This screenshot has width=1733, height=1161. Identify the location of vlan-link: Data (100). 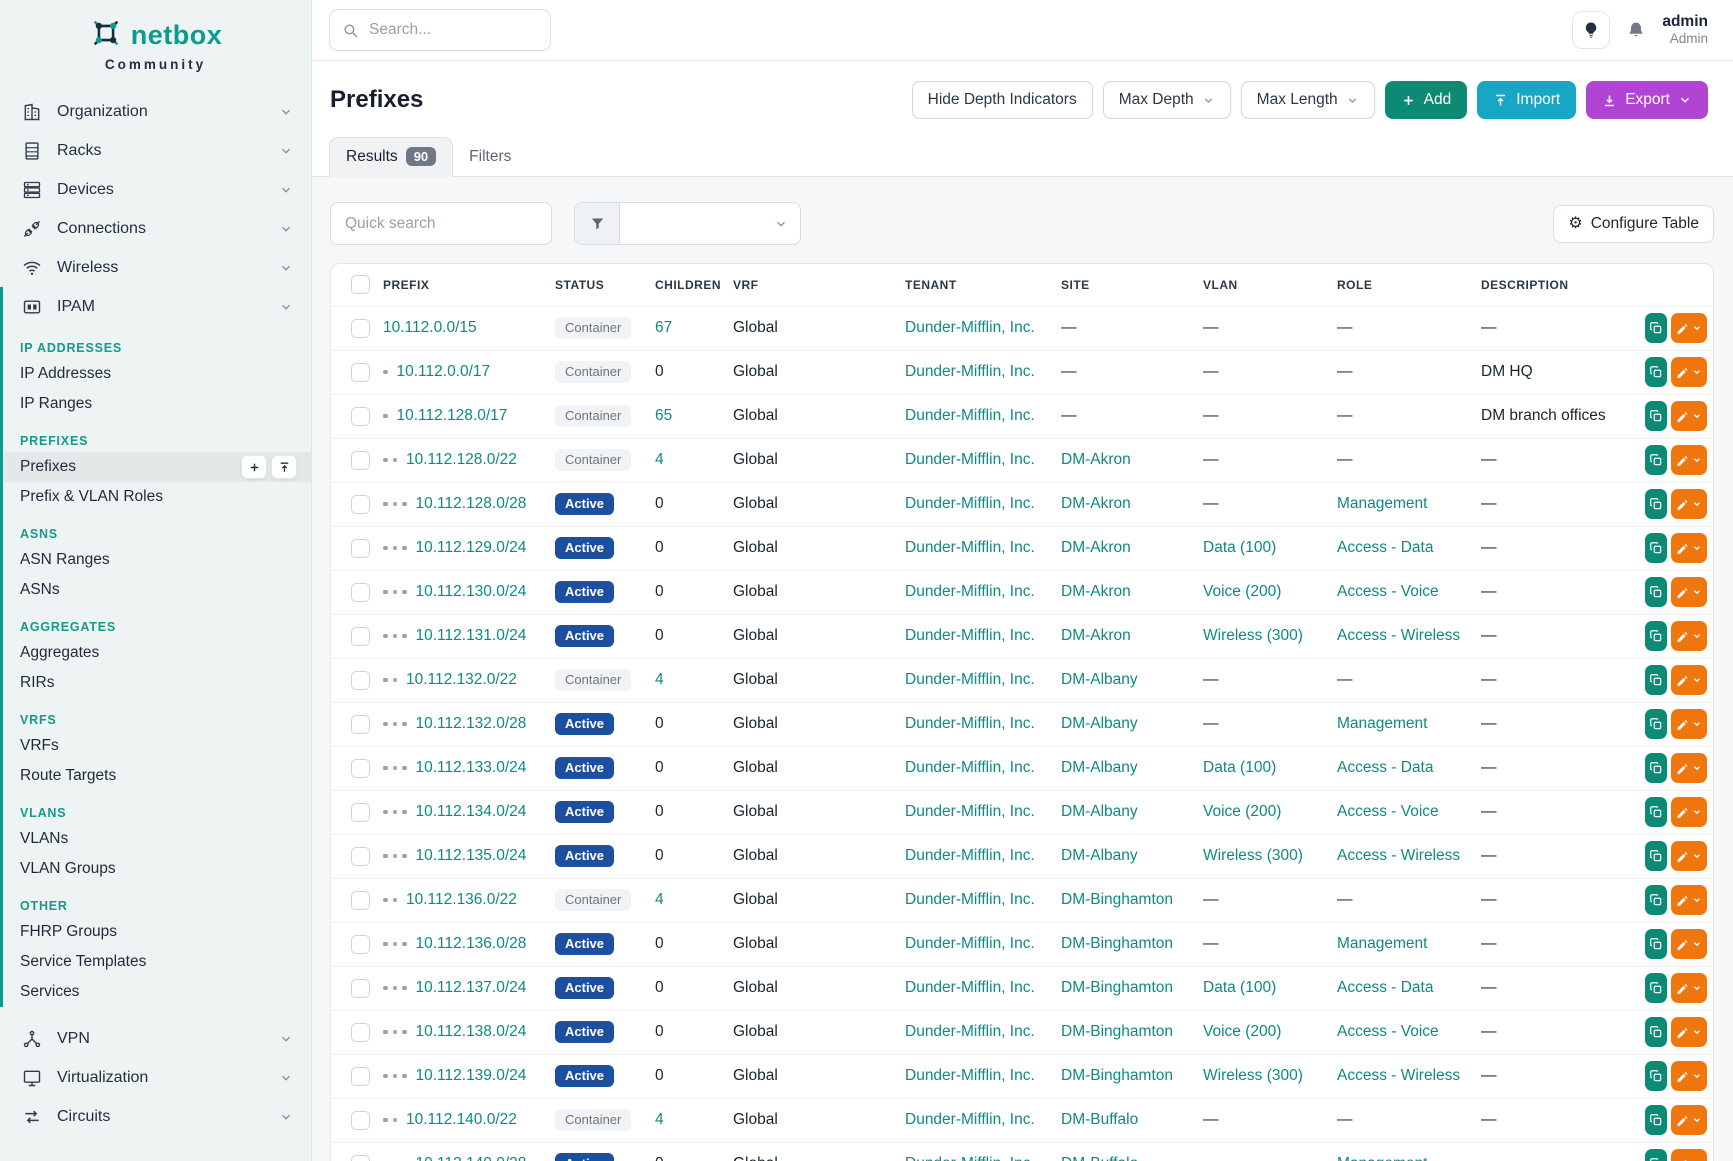
(1240, 767).